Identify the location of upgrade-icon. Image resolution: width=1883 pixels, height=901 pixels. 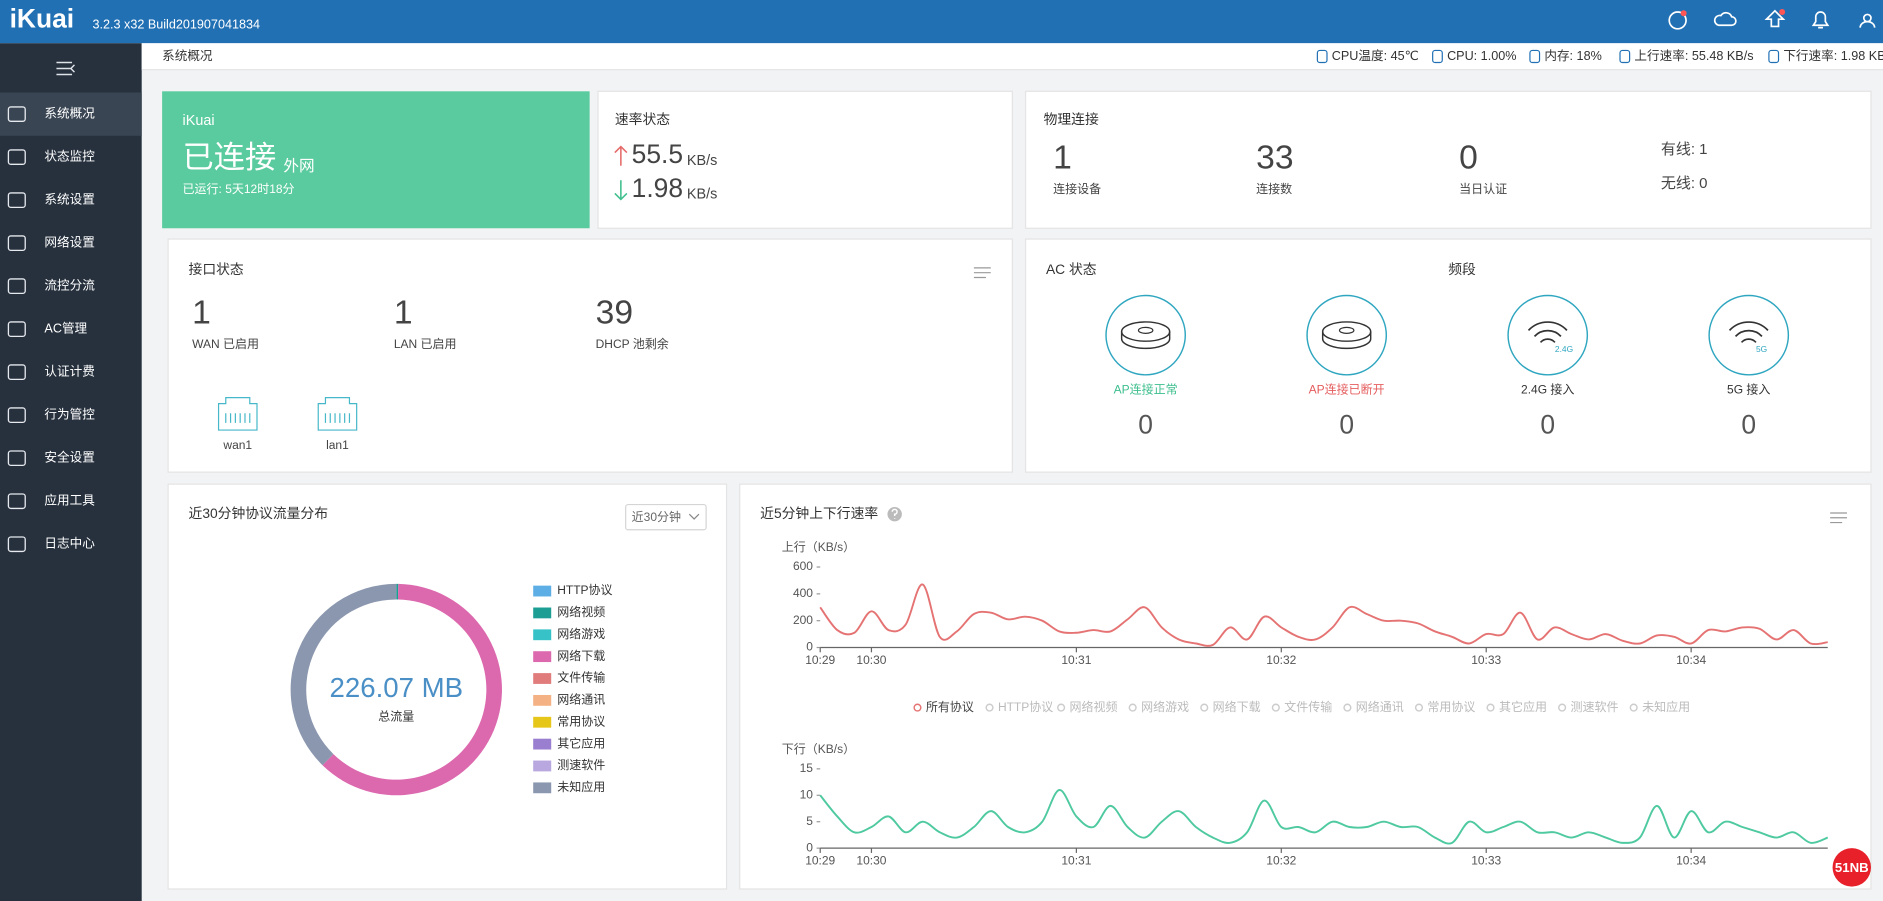
(1775, 18).